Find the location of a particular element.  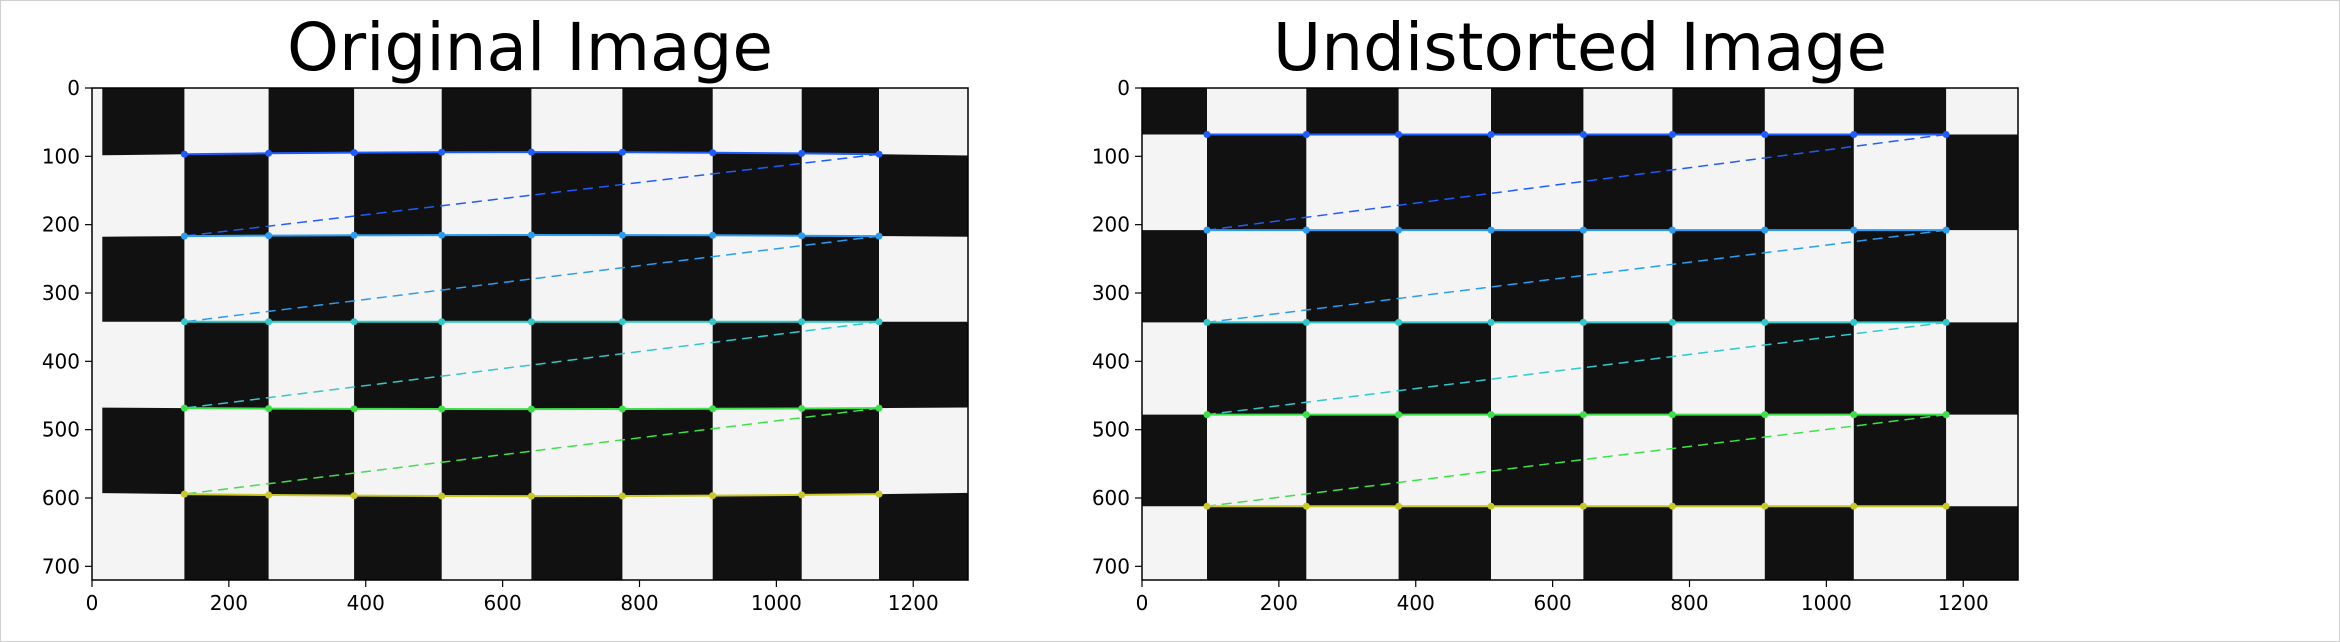

y-tick-label: 400 is located at coordinates (61, 361).